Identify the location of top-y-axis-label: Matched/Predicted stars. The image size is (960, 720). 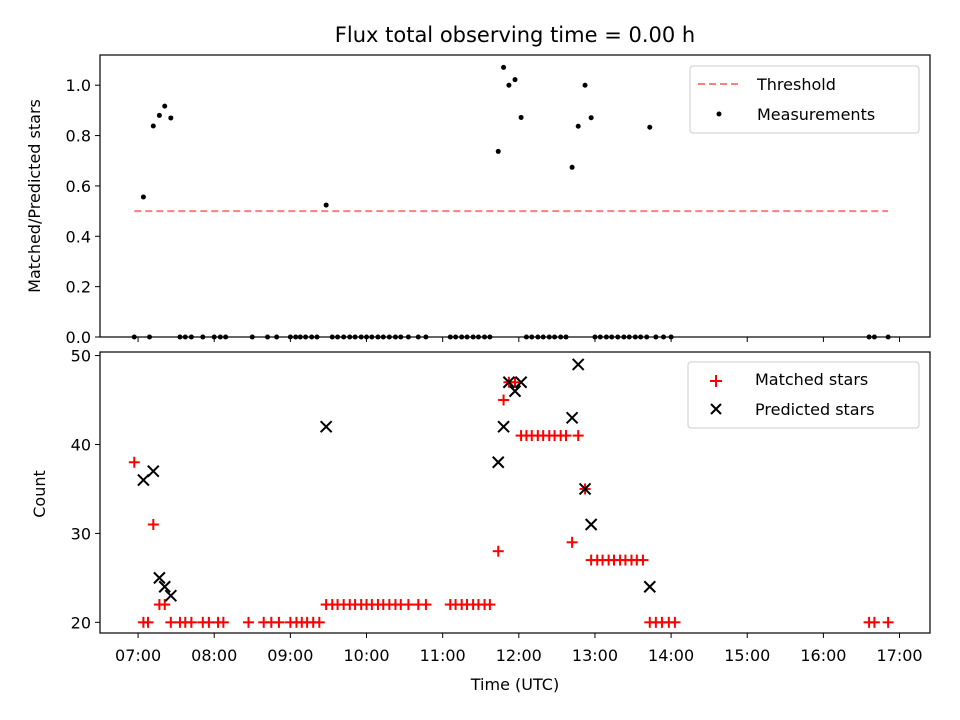
(34, 196).